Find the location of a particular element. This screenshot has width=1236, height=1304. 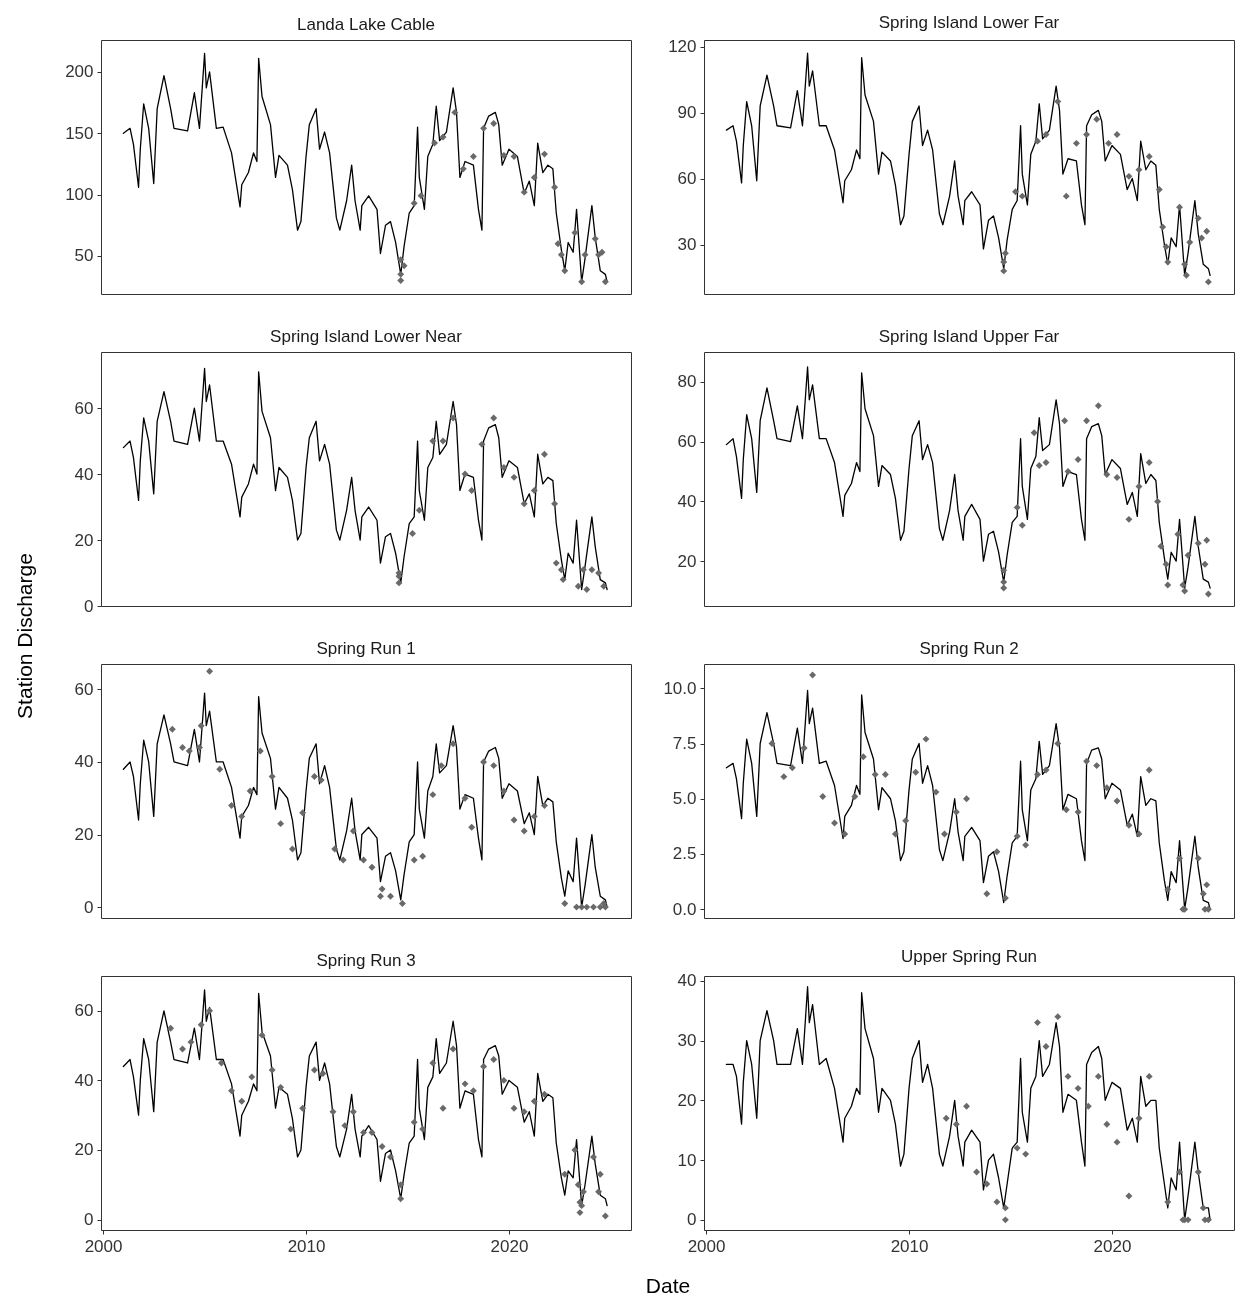

x-tick-label: 2010 is located at coordinates (909, 1246).